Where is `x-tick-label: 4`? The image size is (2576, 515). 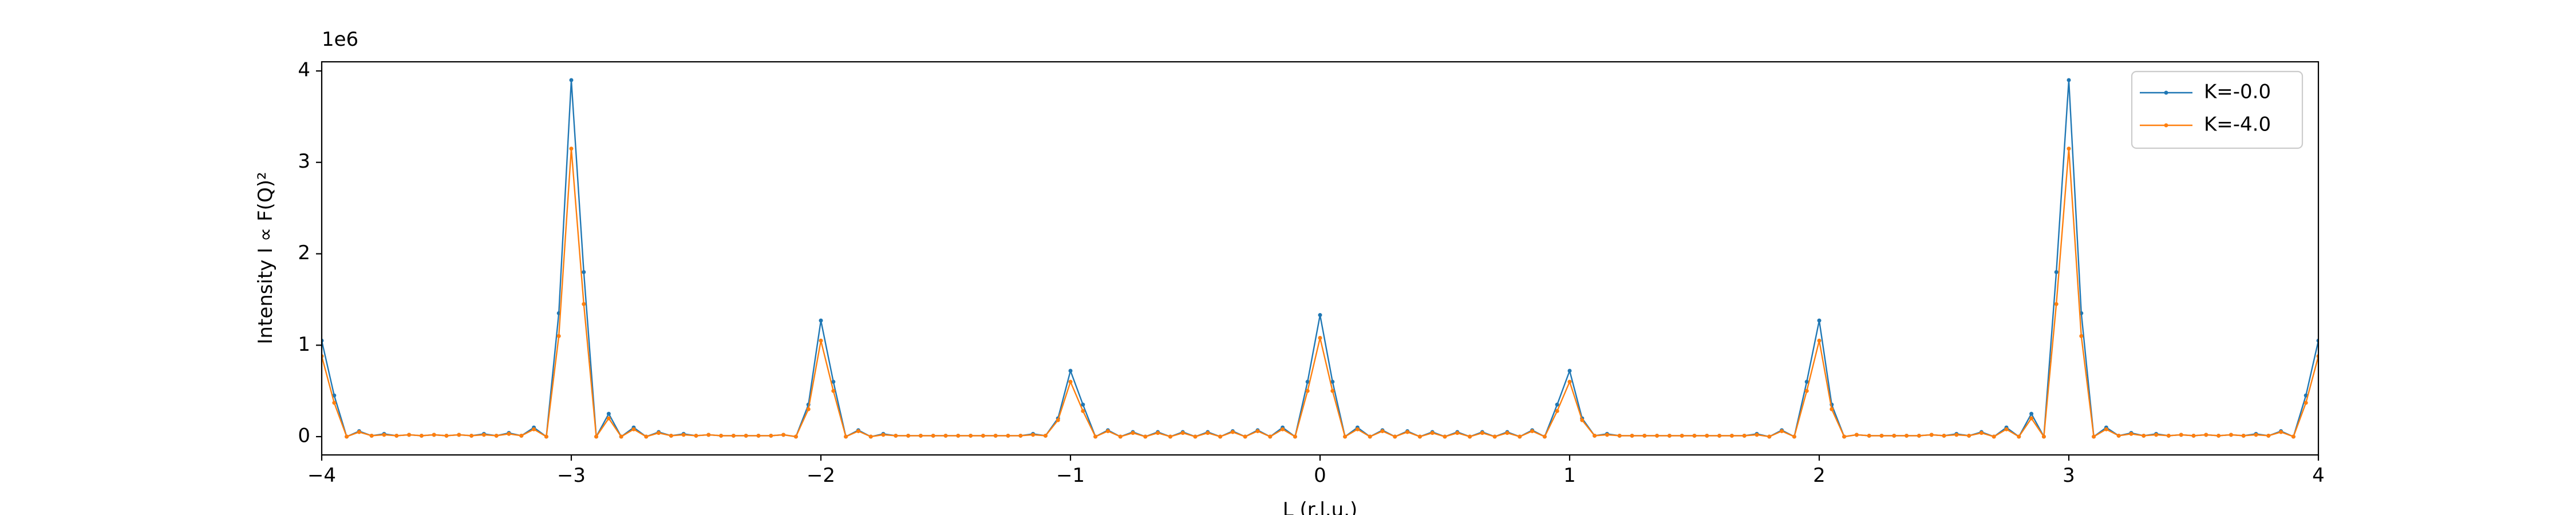
x-tick-label: 4 is located at coordinates (2318, 475).